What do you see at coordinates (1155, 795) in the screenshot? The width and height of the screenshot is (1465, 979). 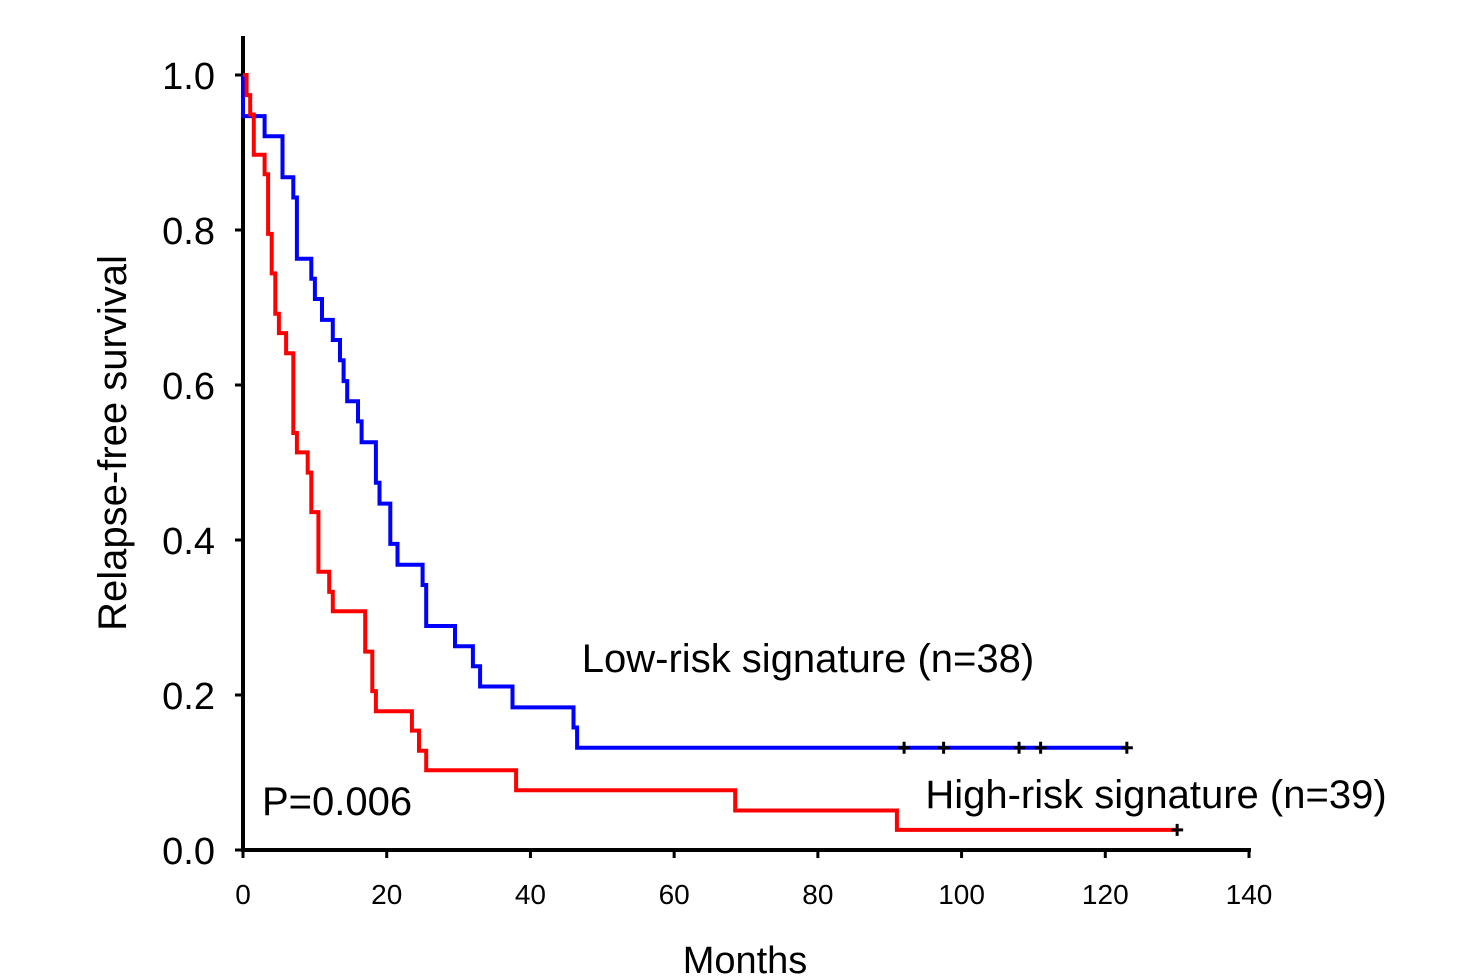 I see `series-label-high-risk: High-risk signature (n=39)` at bounding box center [1155, 795].